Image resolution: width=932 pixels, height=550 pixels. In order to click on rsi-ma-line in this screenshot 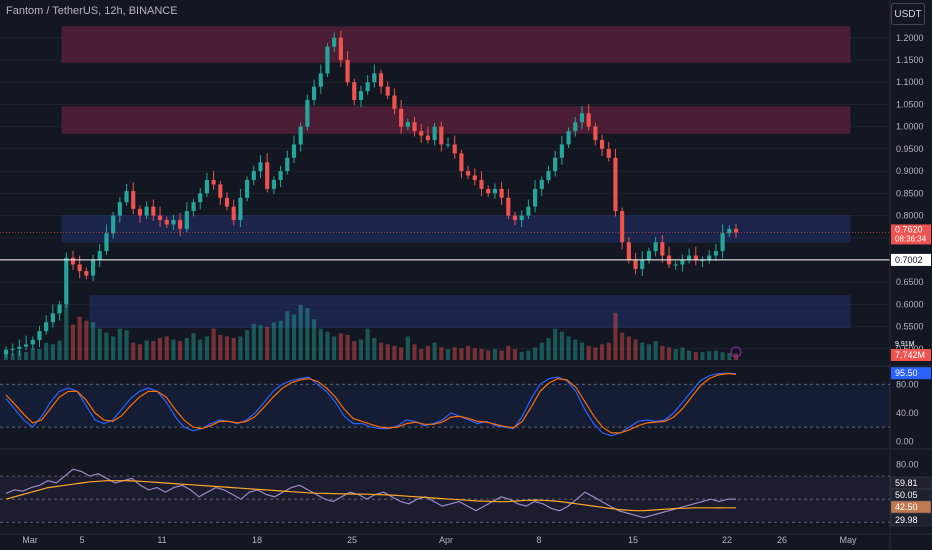, I will do `click(370, 496)`.